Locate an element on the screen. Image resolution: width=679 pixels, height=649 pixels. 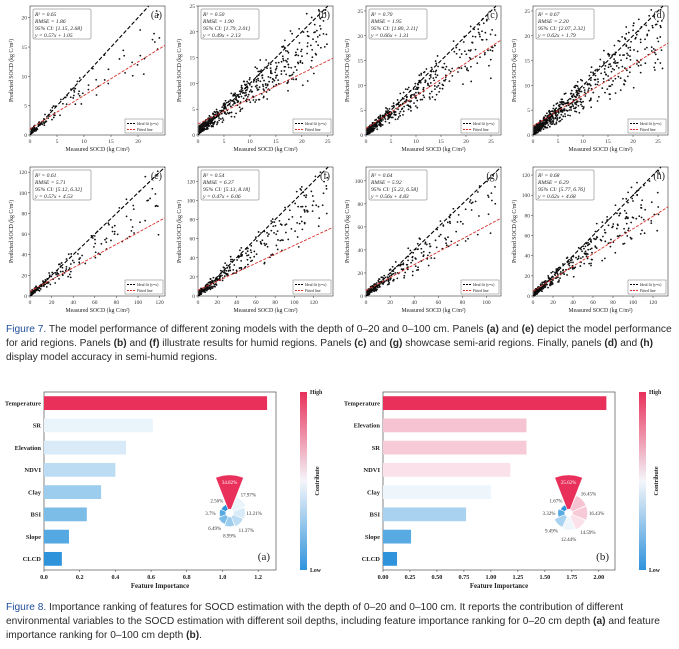
x-tick-label: 10 is located at coordinates (416, 142).